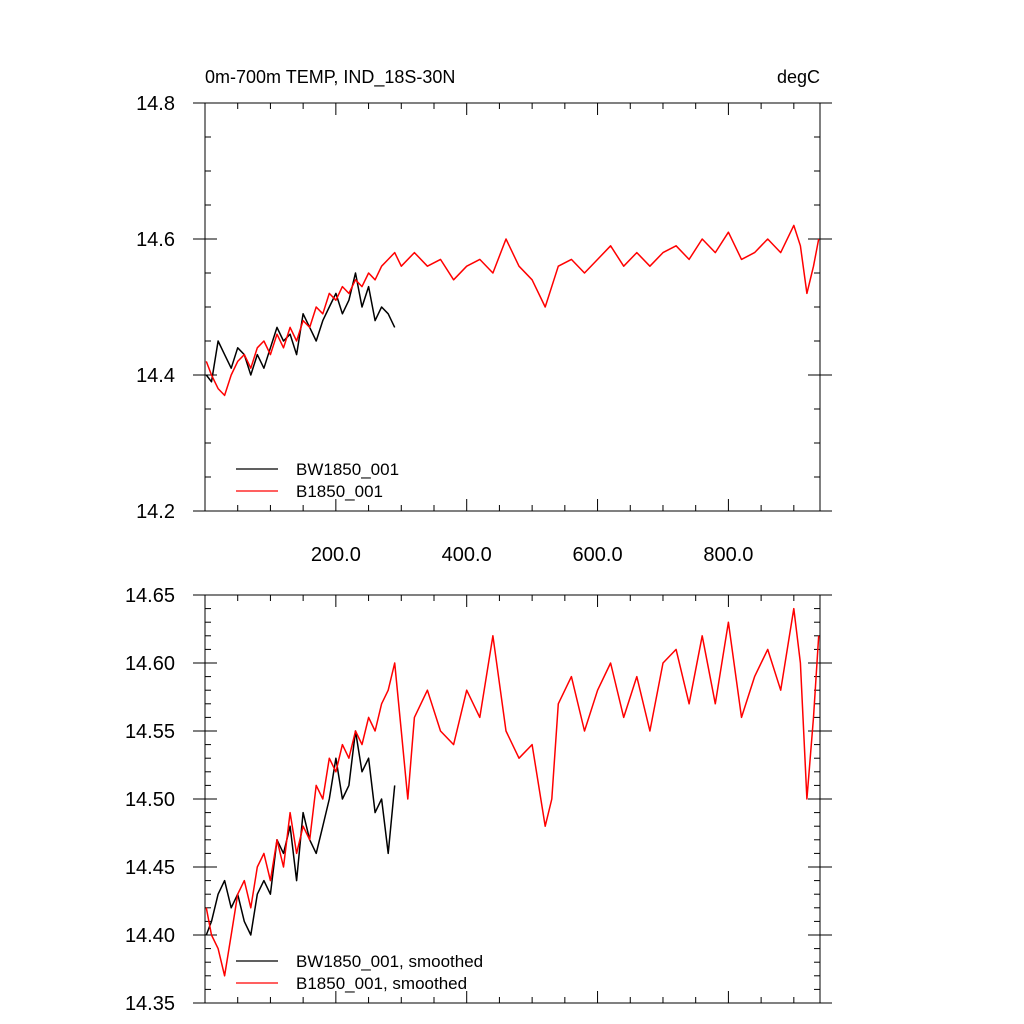 The height and width of the screenshot is (1024, 1024). Describe the element at coordinates (467, 555) in the screenshot. I see `top-x-tick-label: 400.0` at that location.